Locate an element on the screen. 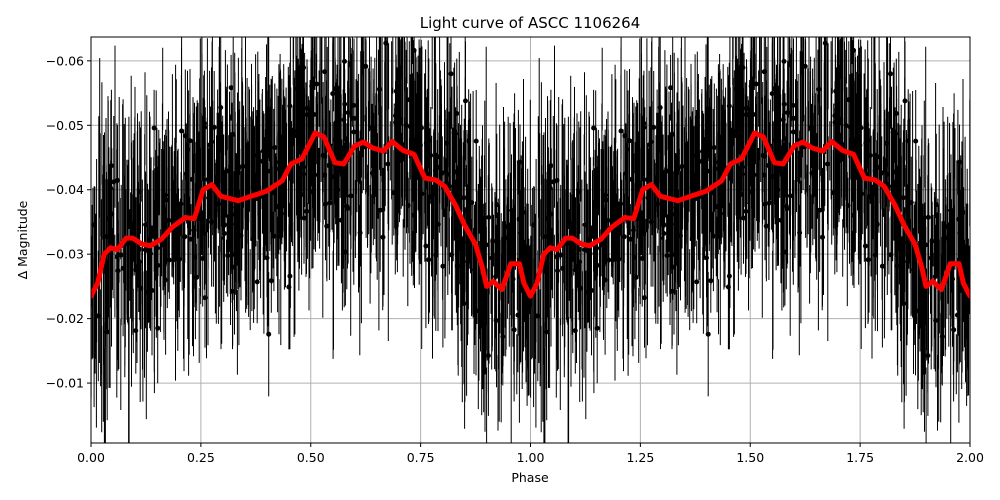 Image resolution: width=1000 pixels, height=500 pixels. x-tick-label: 0.00 is located at coordinates (91, 457).